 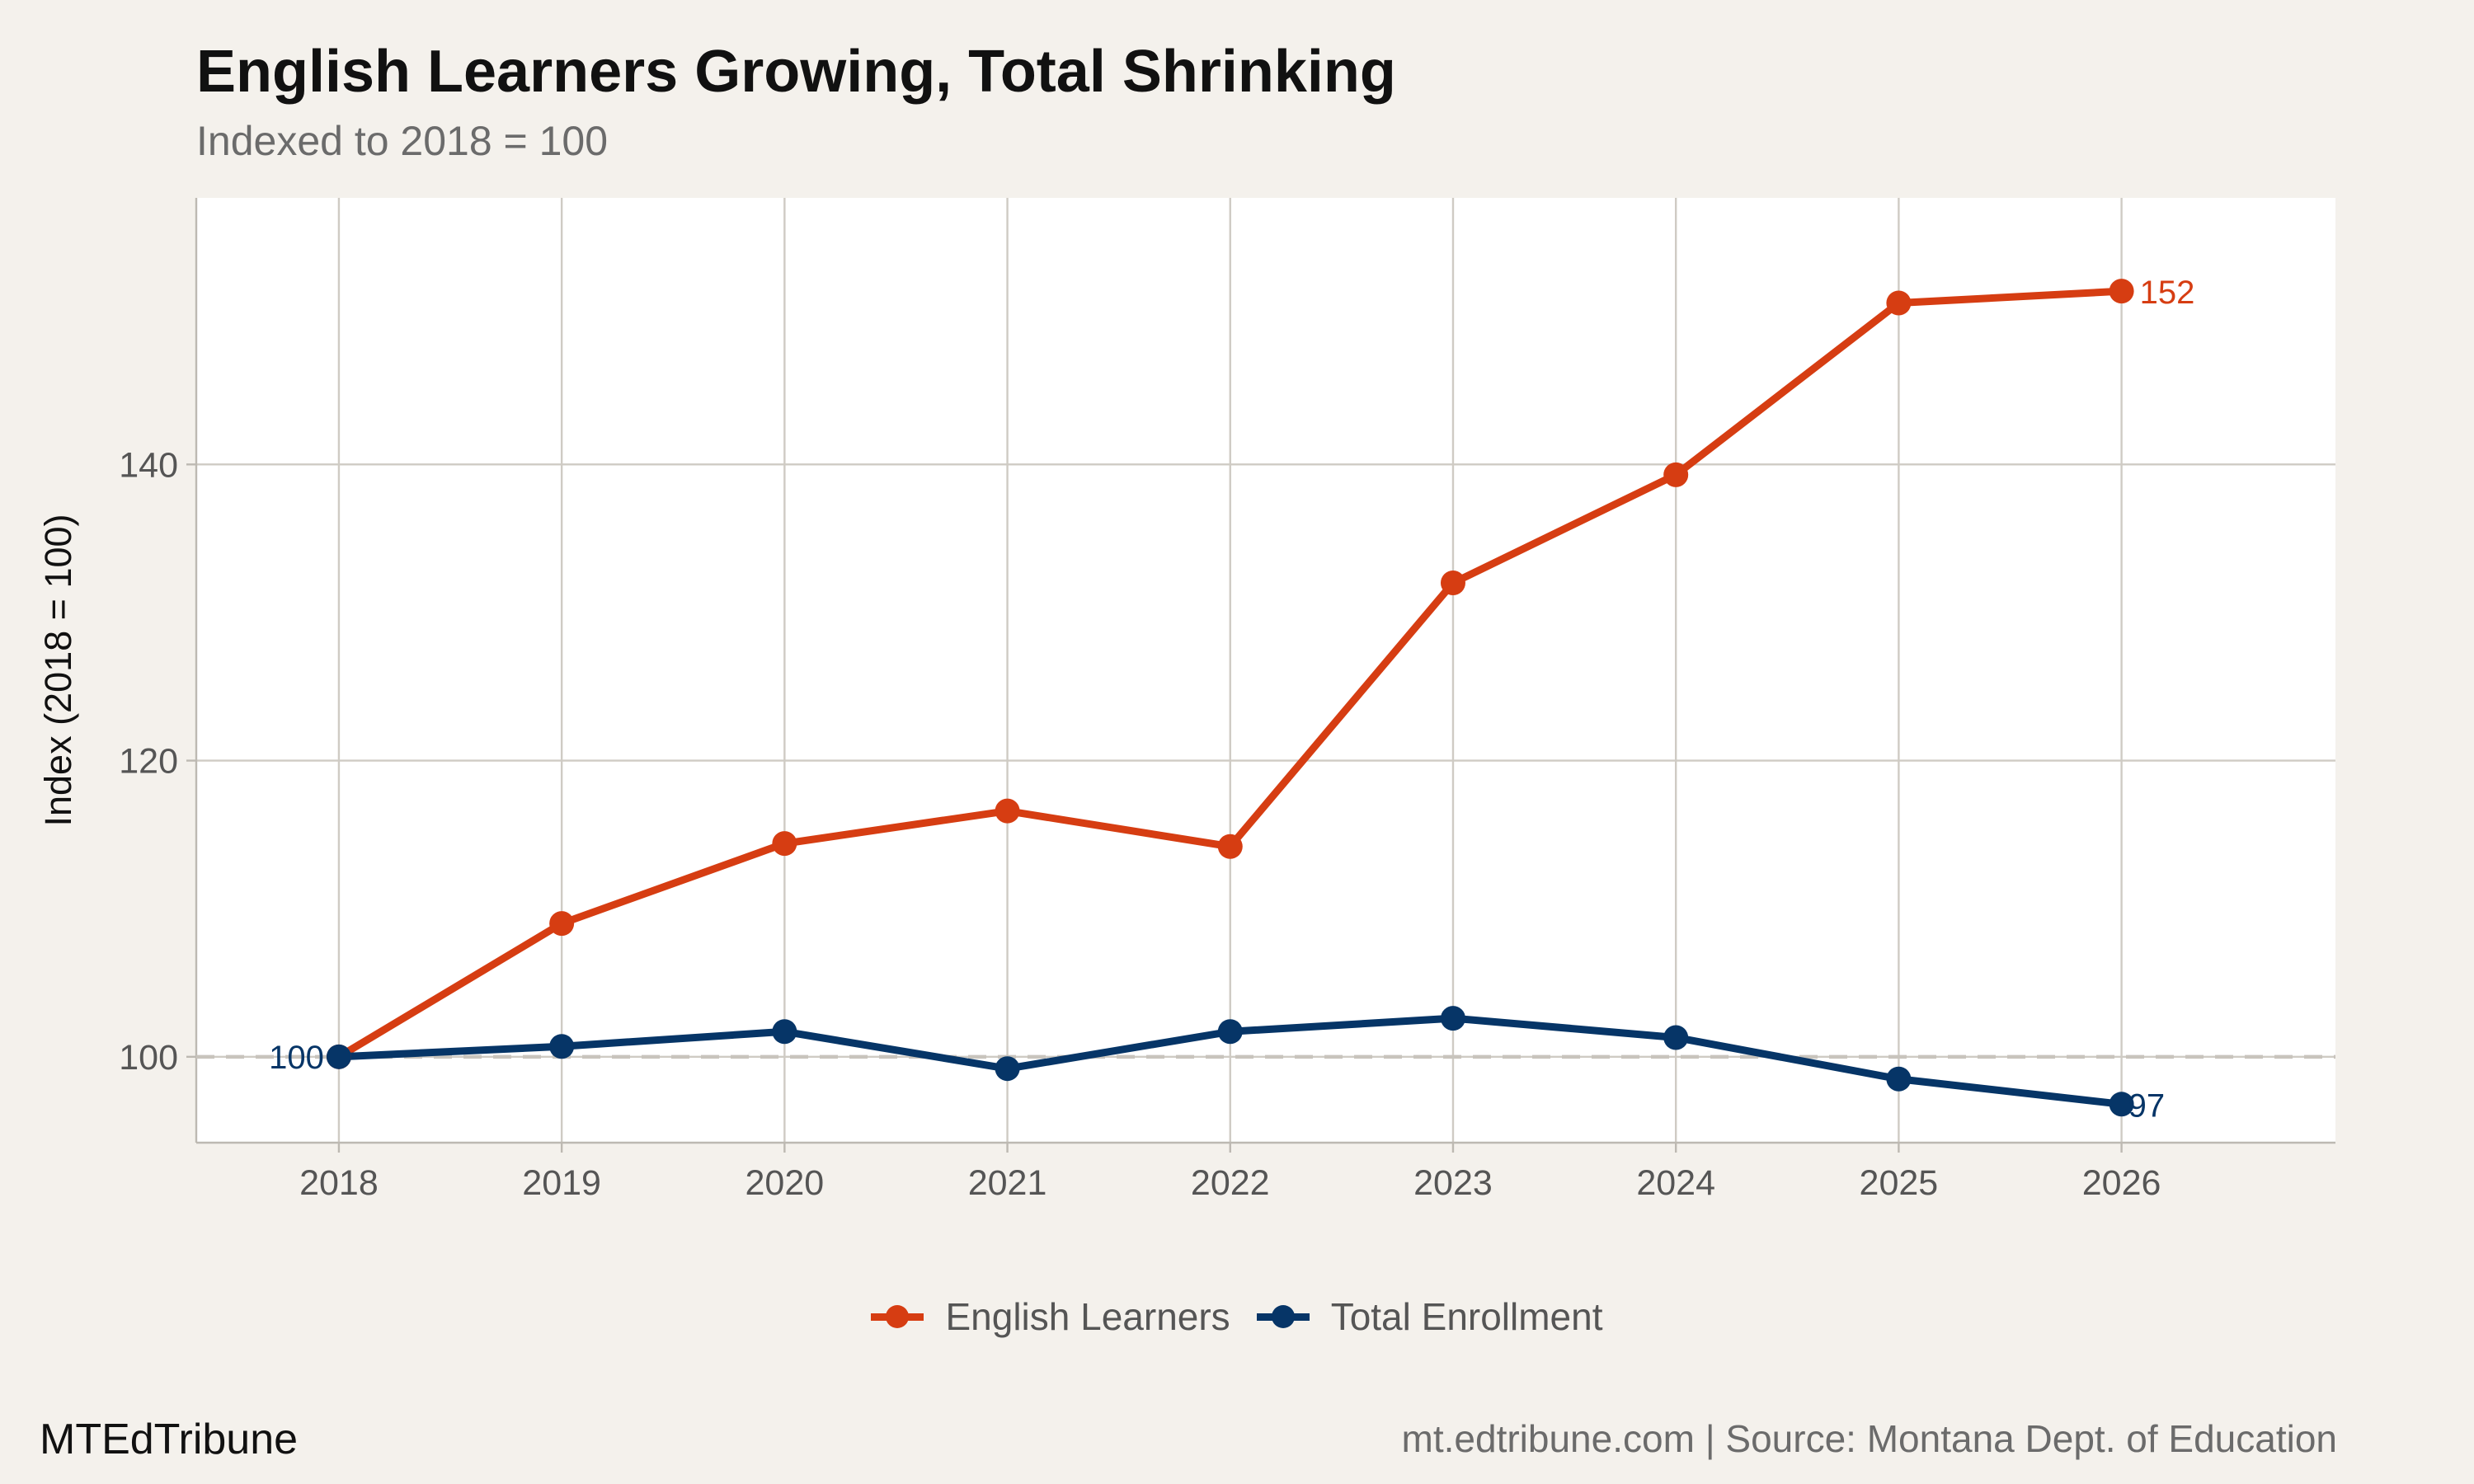 I want to click on chart-legend: English Learners Total Enrollment, so click(x=1237, y=1316).